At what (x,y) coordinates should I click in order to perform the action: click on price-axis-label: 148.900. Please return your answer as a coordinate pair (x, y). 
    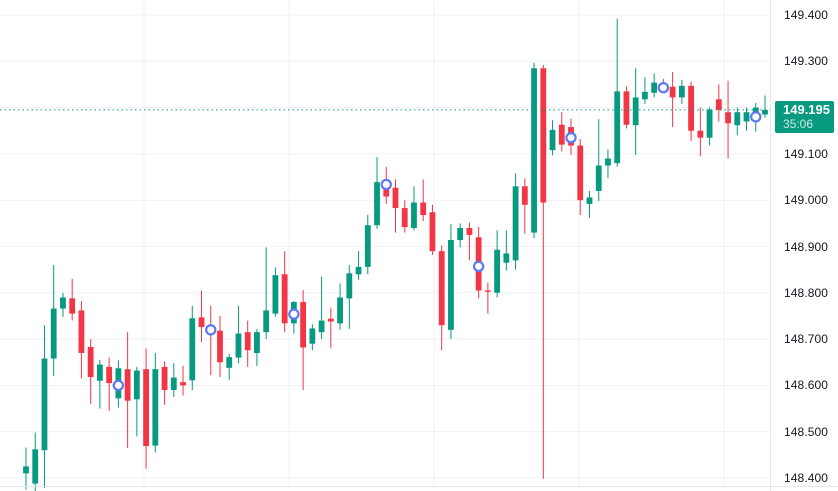
    Looking at the image, I should click on (806, 246).